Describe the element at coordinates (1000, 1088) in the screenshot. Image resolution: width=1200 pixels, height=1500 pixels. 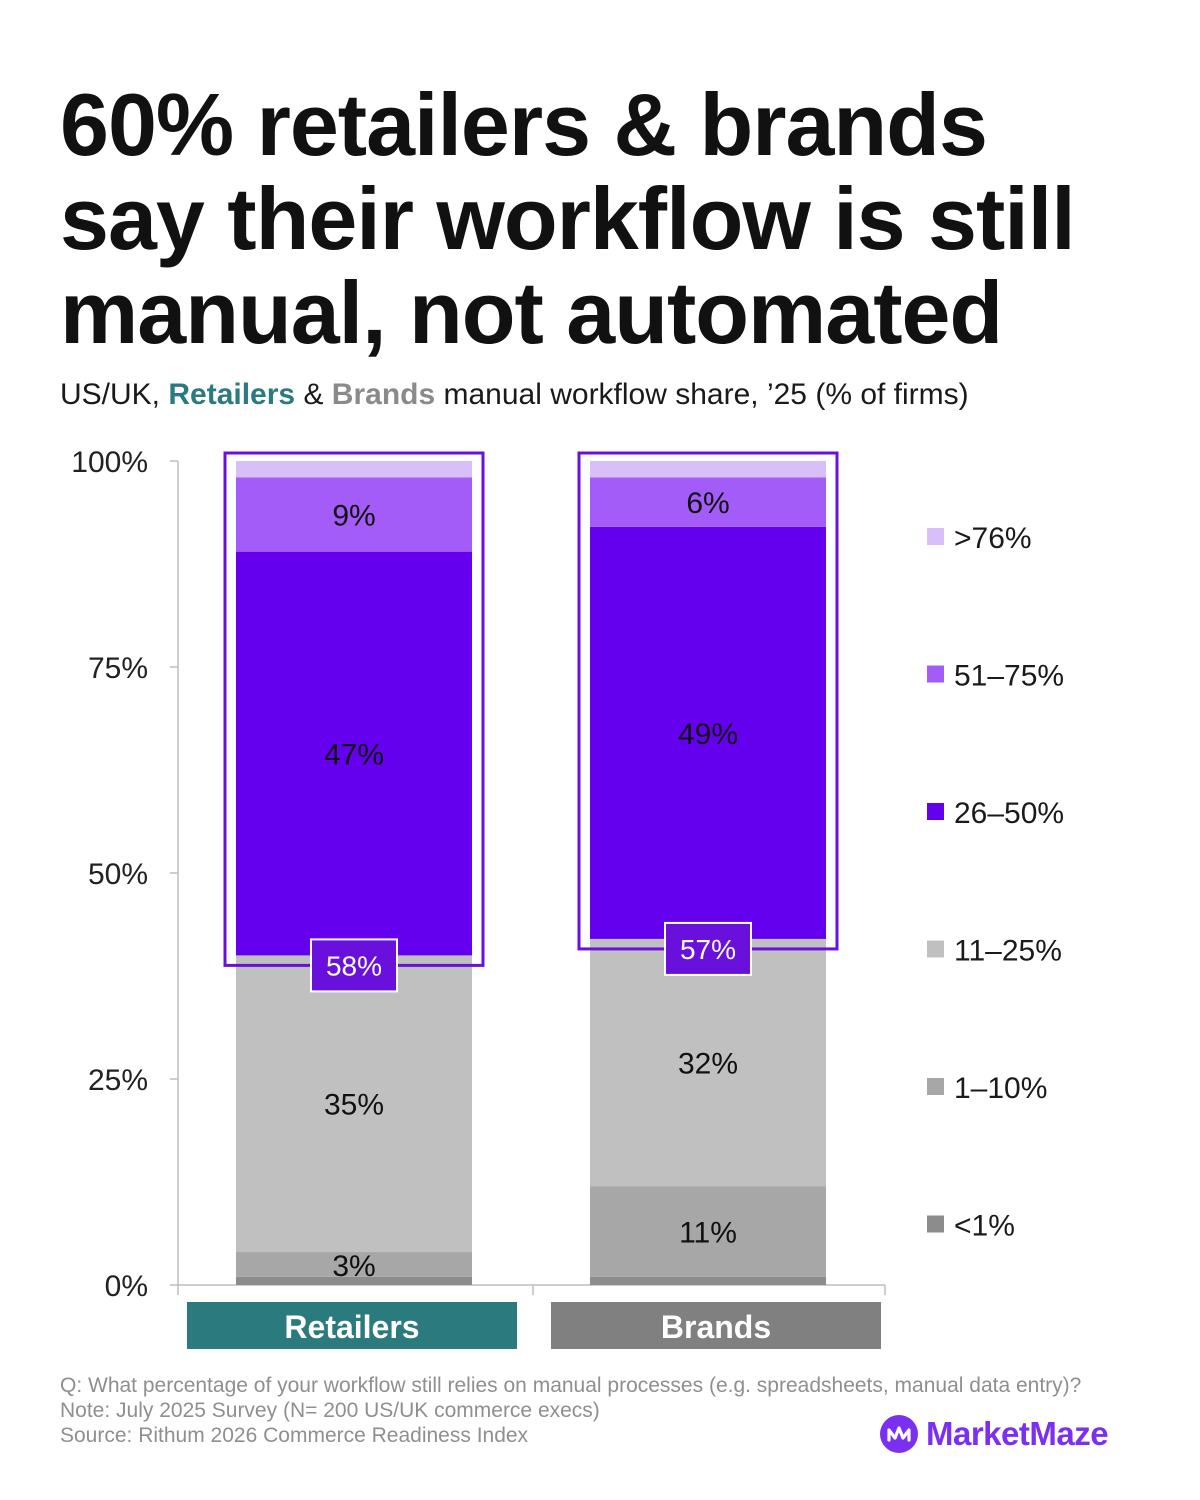
I see `legend-label: 1–10%` at that location.